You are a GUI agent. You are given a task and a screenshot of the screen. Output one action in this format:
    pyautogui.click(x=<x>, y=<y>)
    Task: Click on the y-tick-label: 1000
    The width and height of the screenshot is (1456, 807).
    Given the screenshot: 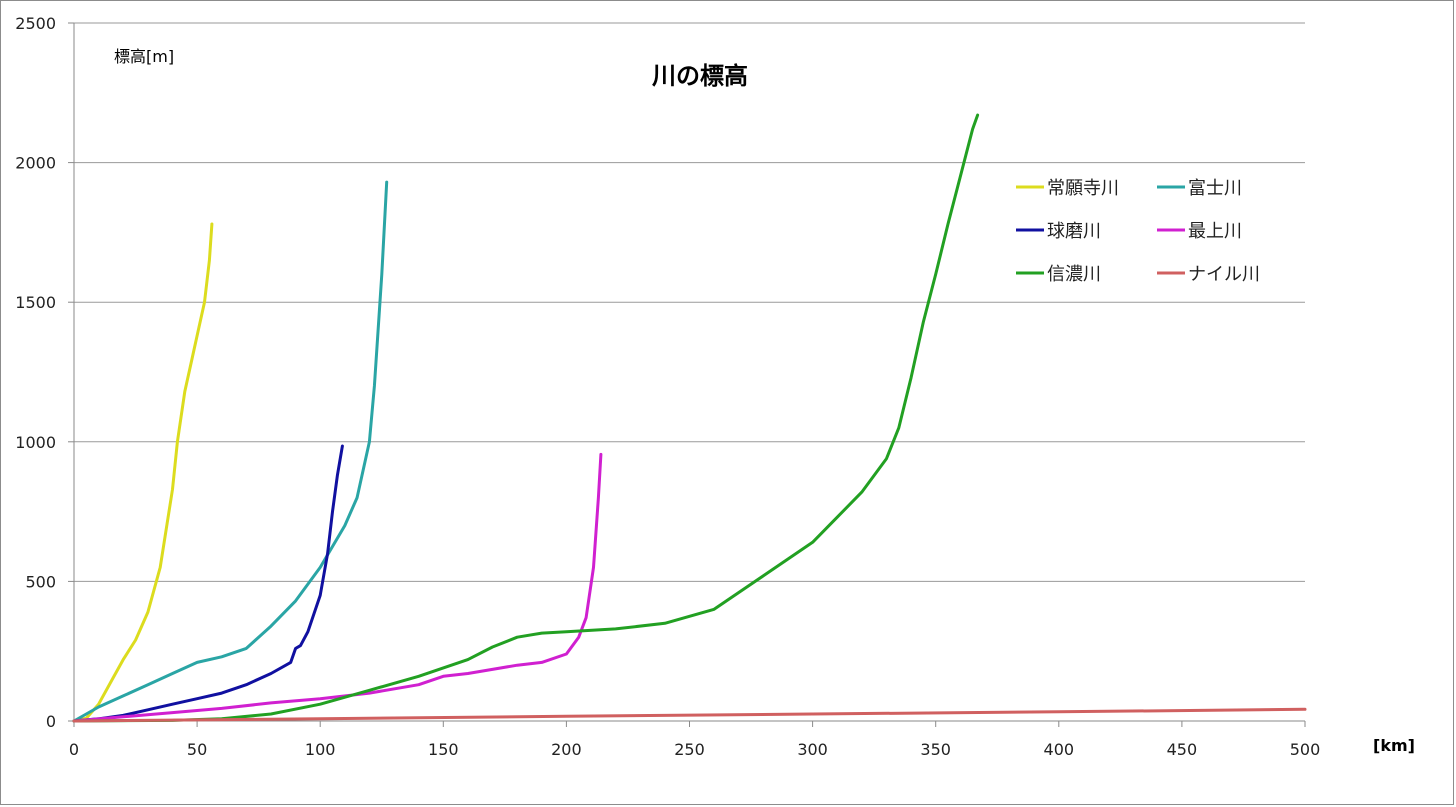 What is the action you would take?
    pyautogui.click(x=35, y=442)
    